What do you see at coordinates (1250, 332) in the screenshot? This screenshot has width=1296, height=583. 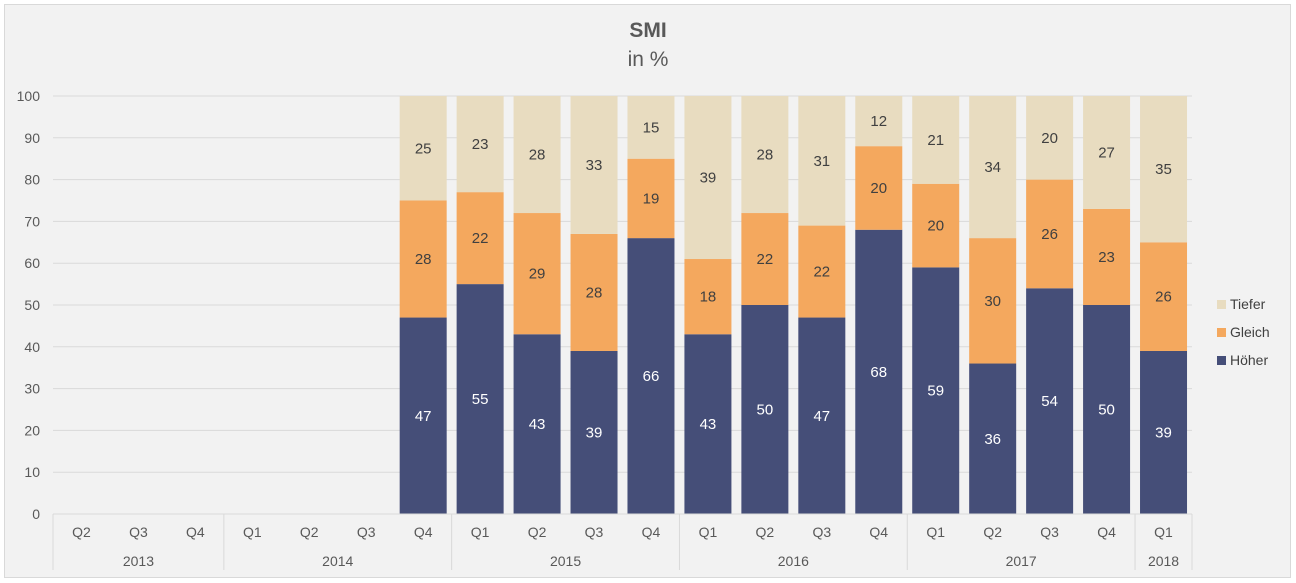 I see `legend-label-gleich: Gleich` at bounding box center [1250, 332].